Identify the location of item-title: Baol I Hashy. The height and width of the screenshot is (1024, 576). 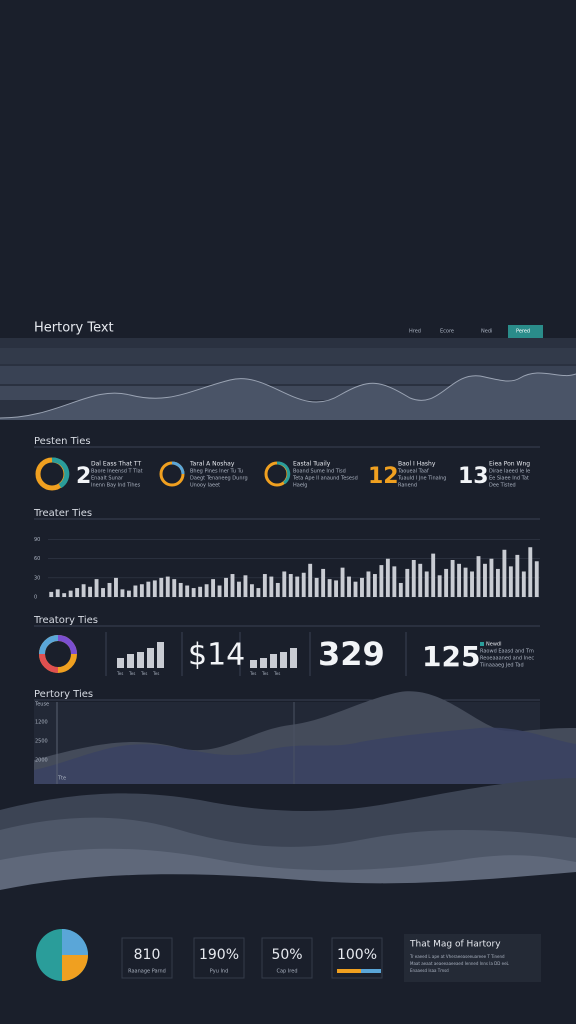
(417, 464).